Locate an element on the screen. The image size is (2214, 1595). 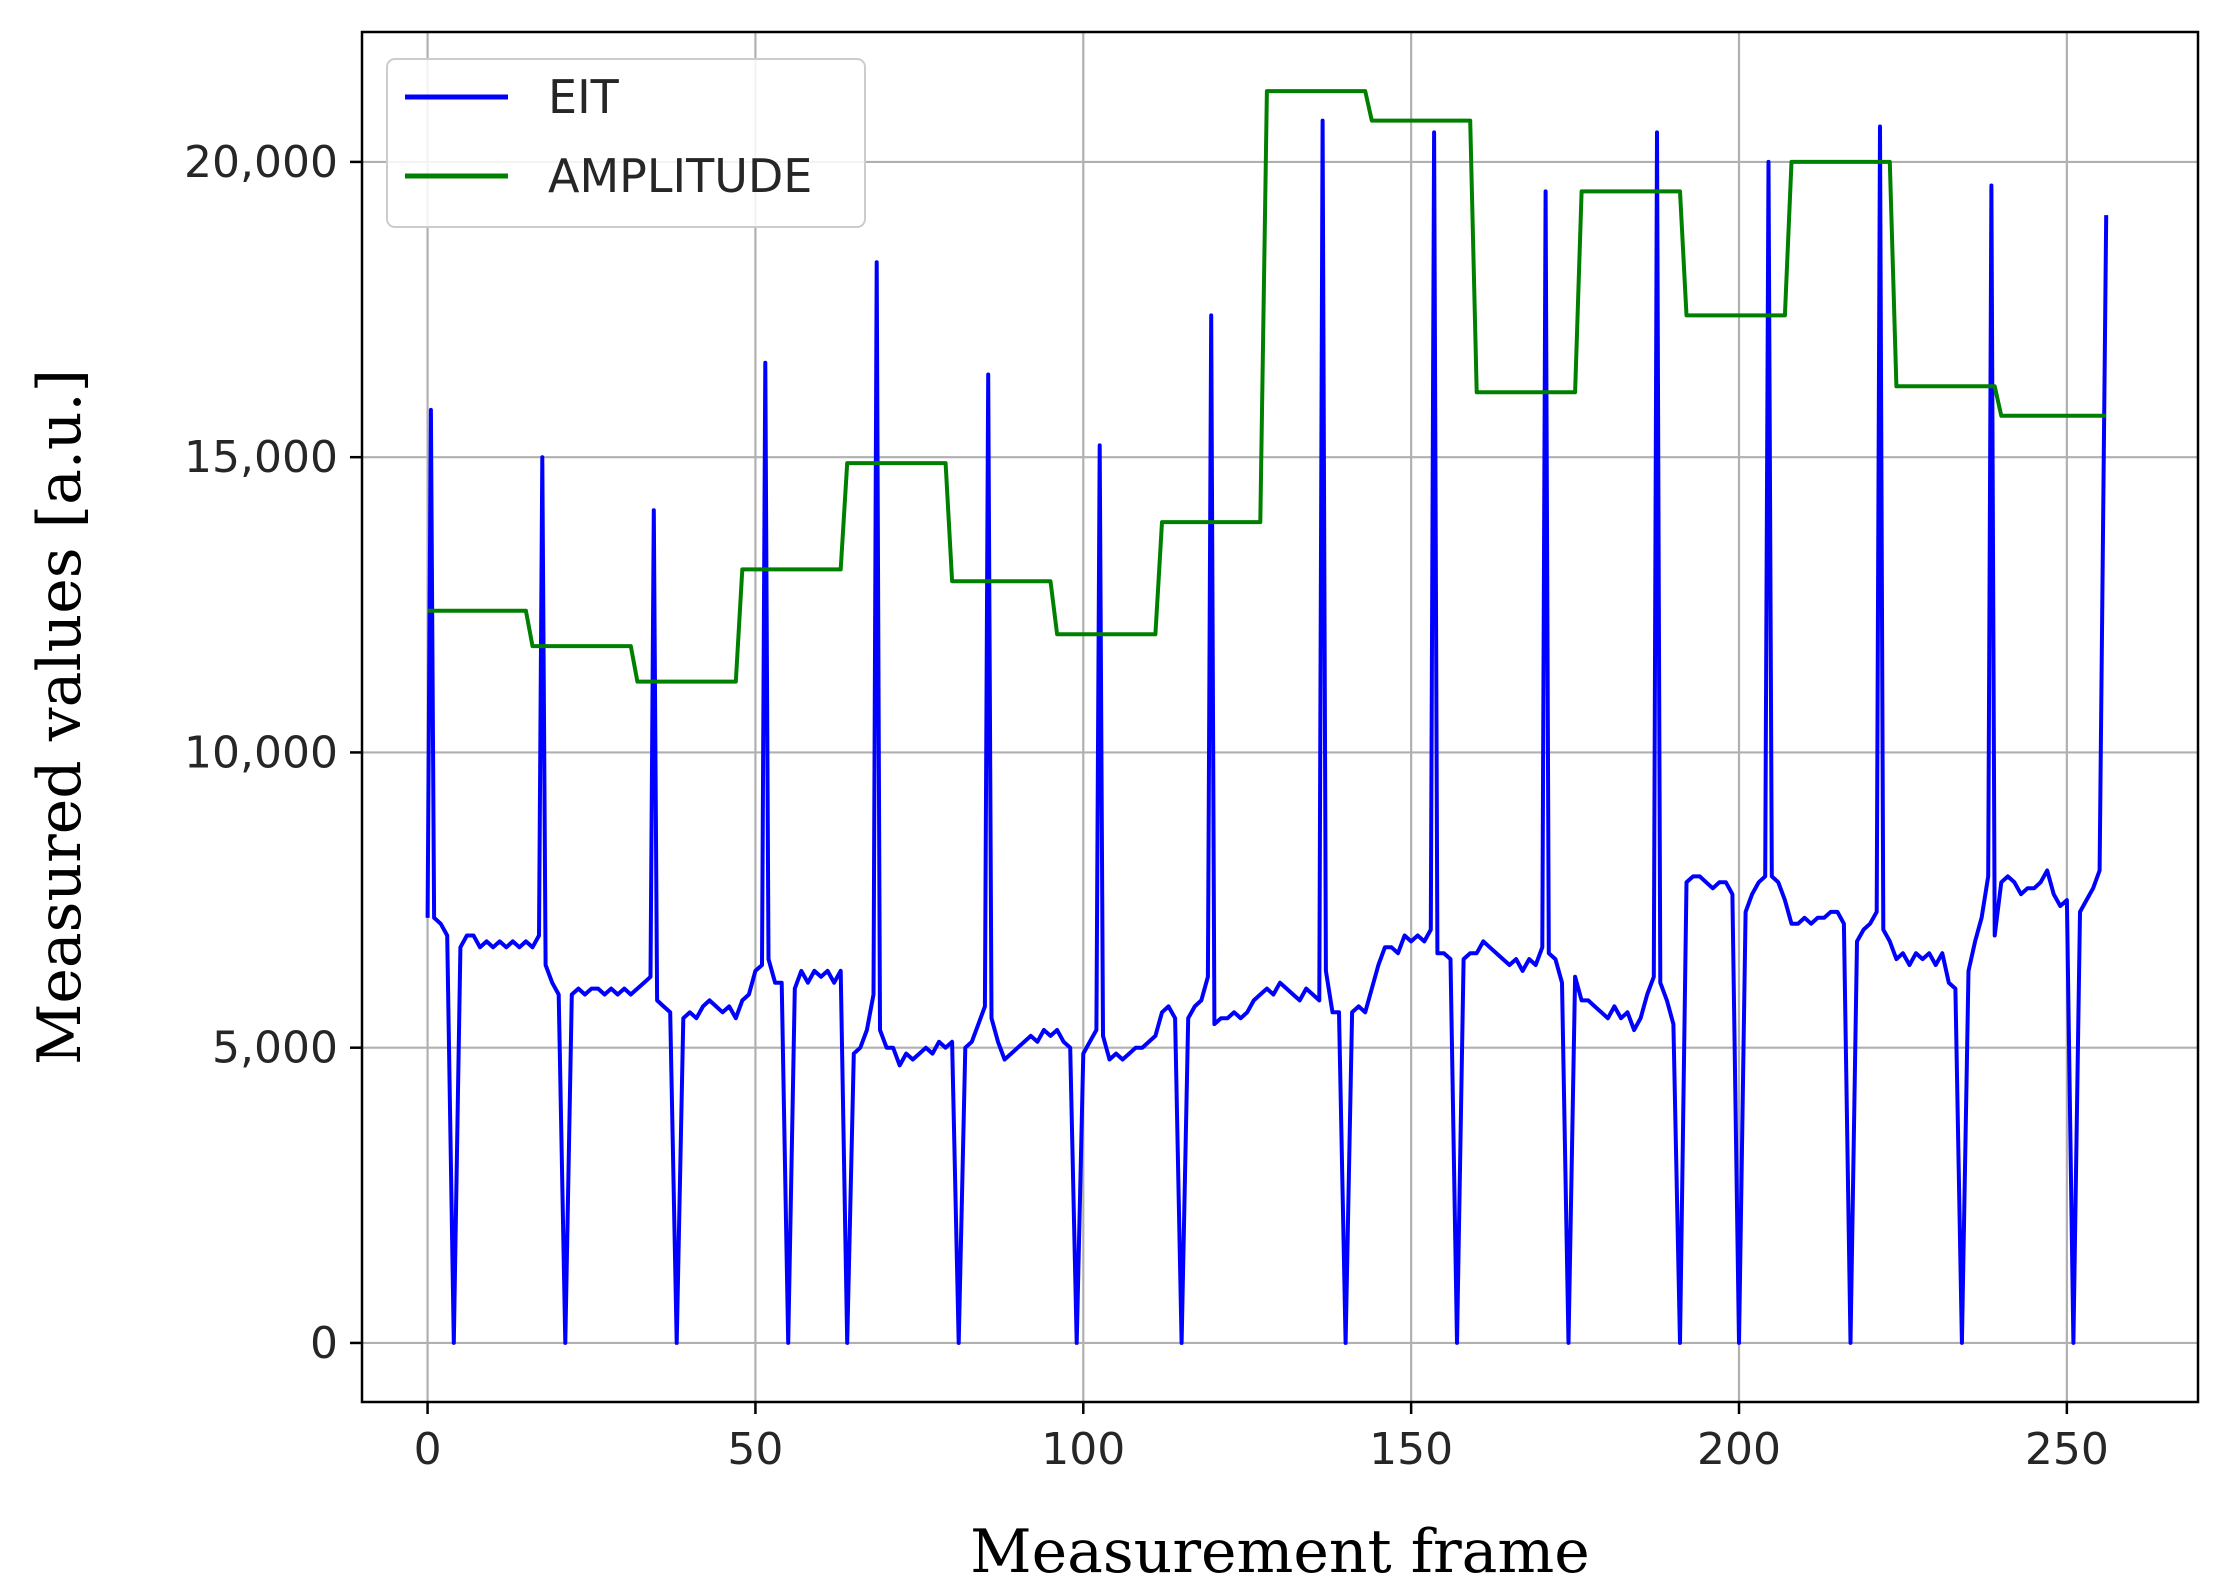
legend-box is located at coordinates (626, 143).